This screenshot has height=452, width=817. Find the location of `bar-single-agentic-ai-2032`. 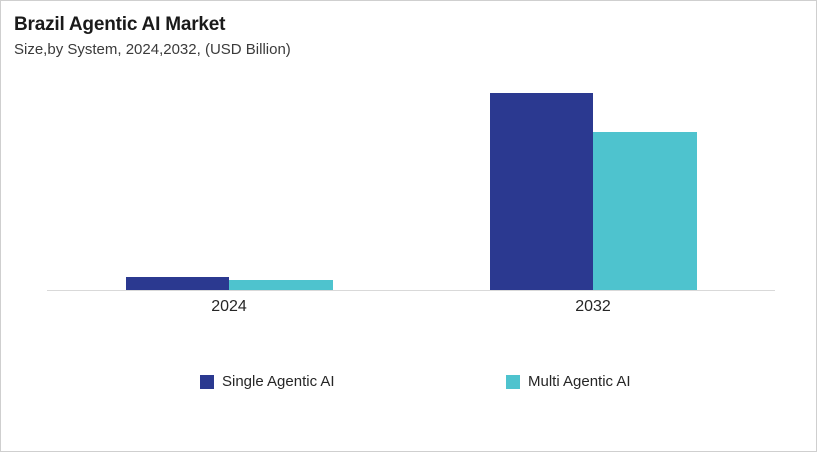

bar-single-agentic-ai-2032 is located at coordinates (541, 191).